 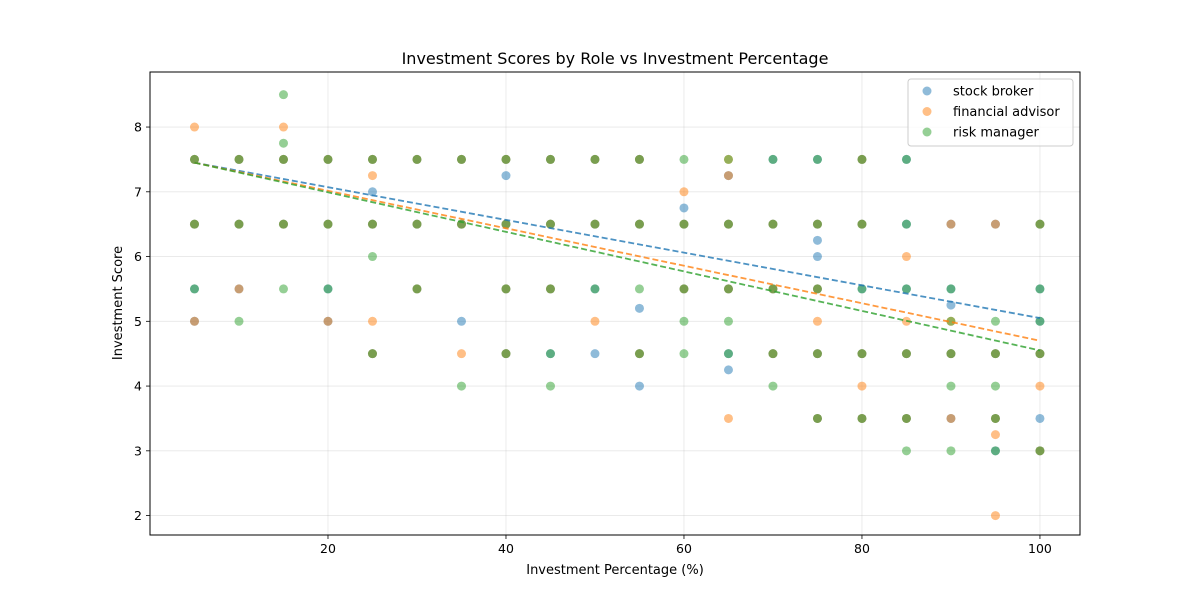 What do you see at coordinates (138, 450) in the screenshot?
I see `y-tick-label: 3` at bounding box center [138, 450].